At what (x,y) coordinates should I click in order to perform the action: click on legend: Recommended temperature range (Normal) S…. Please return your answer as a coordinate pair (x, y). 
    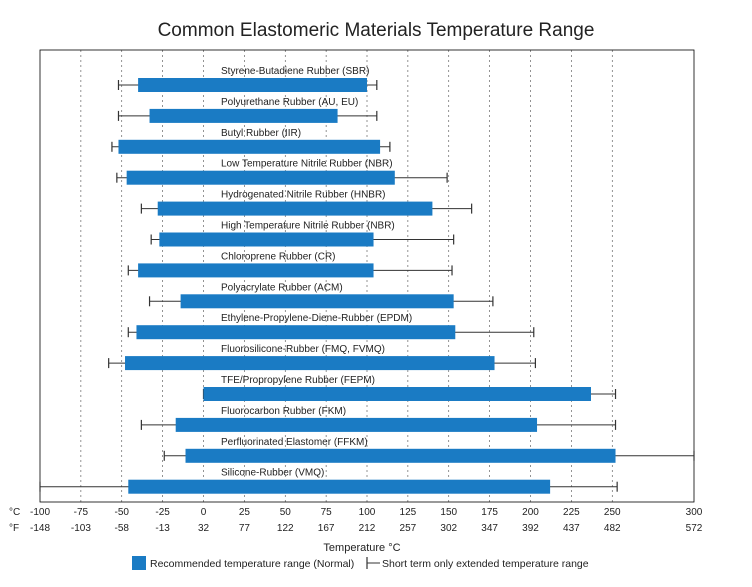
    Looking at the image, I should click on (360, 563).